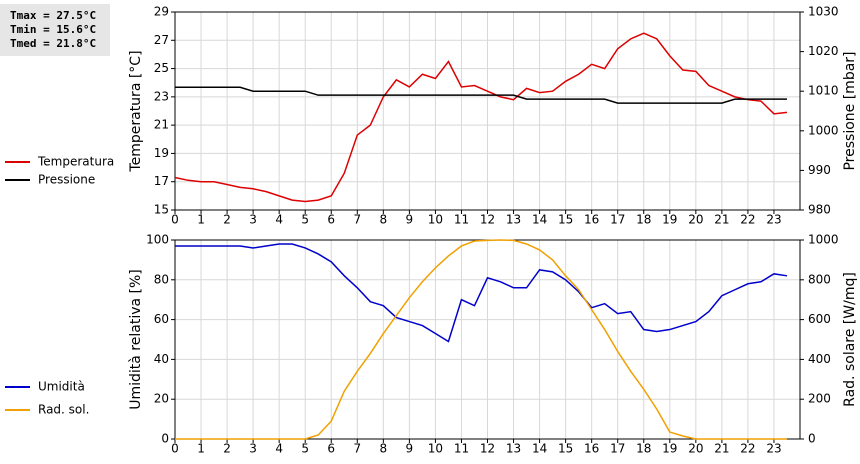  What do you see at coordinates (819, 210) in the screenshot?
I see `y2-tick-label: 980` at bounding box center [819, 210].